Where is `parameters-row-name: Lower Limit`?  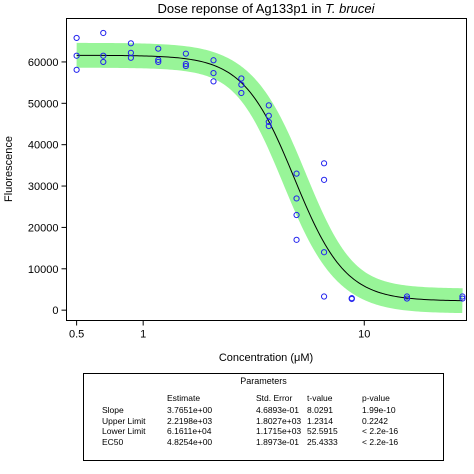 parameters-row-name: Lower Limit is located at coordinates (124, 431).